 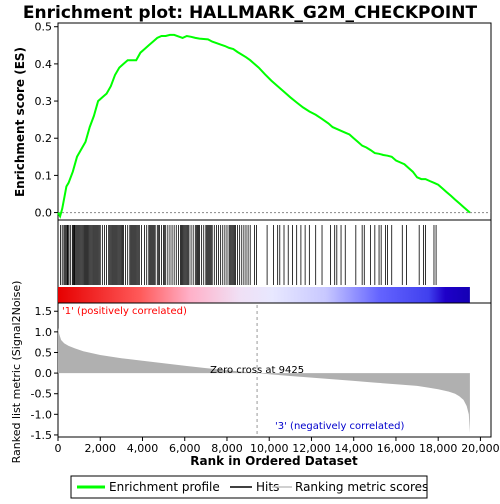 I want to click on x-tick-label: 20,000, so click(x=480, y=448).